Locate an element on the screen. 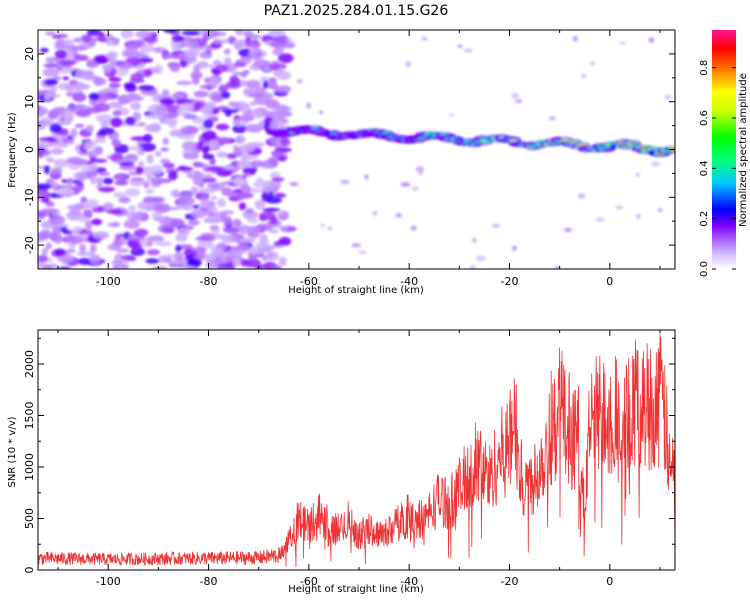 The width and height of the screenshot is (750, 600). spectrogram-x-label: Height of straight line (km) is located at coordinates (356, 290).